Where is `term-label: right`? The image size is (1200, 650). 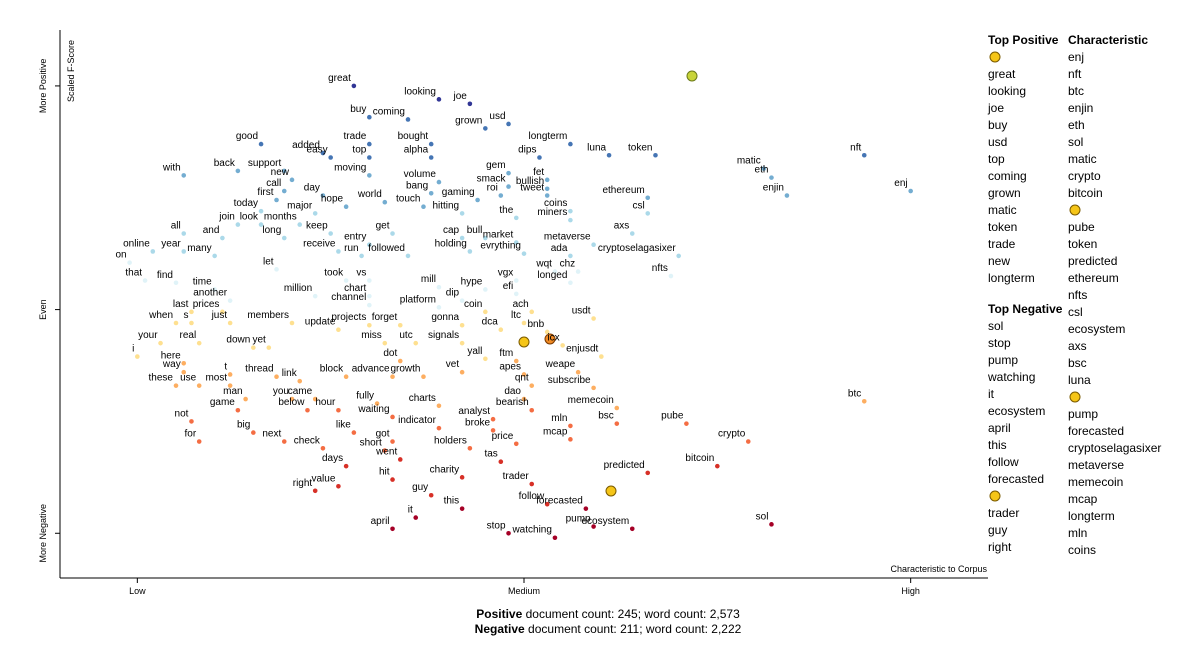 term-label: right is located at coordinates (303, 483).